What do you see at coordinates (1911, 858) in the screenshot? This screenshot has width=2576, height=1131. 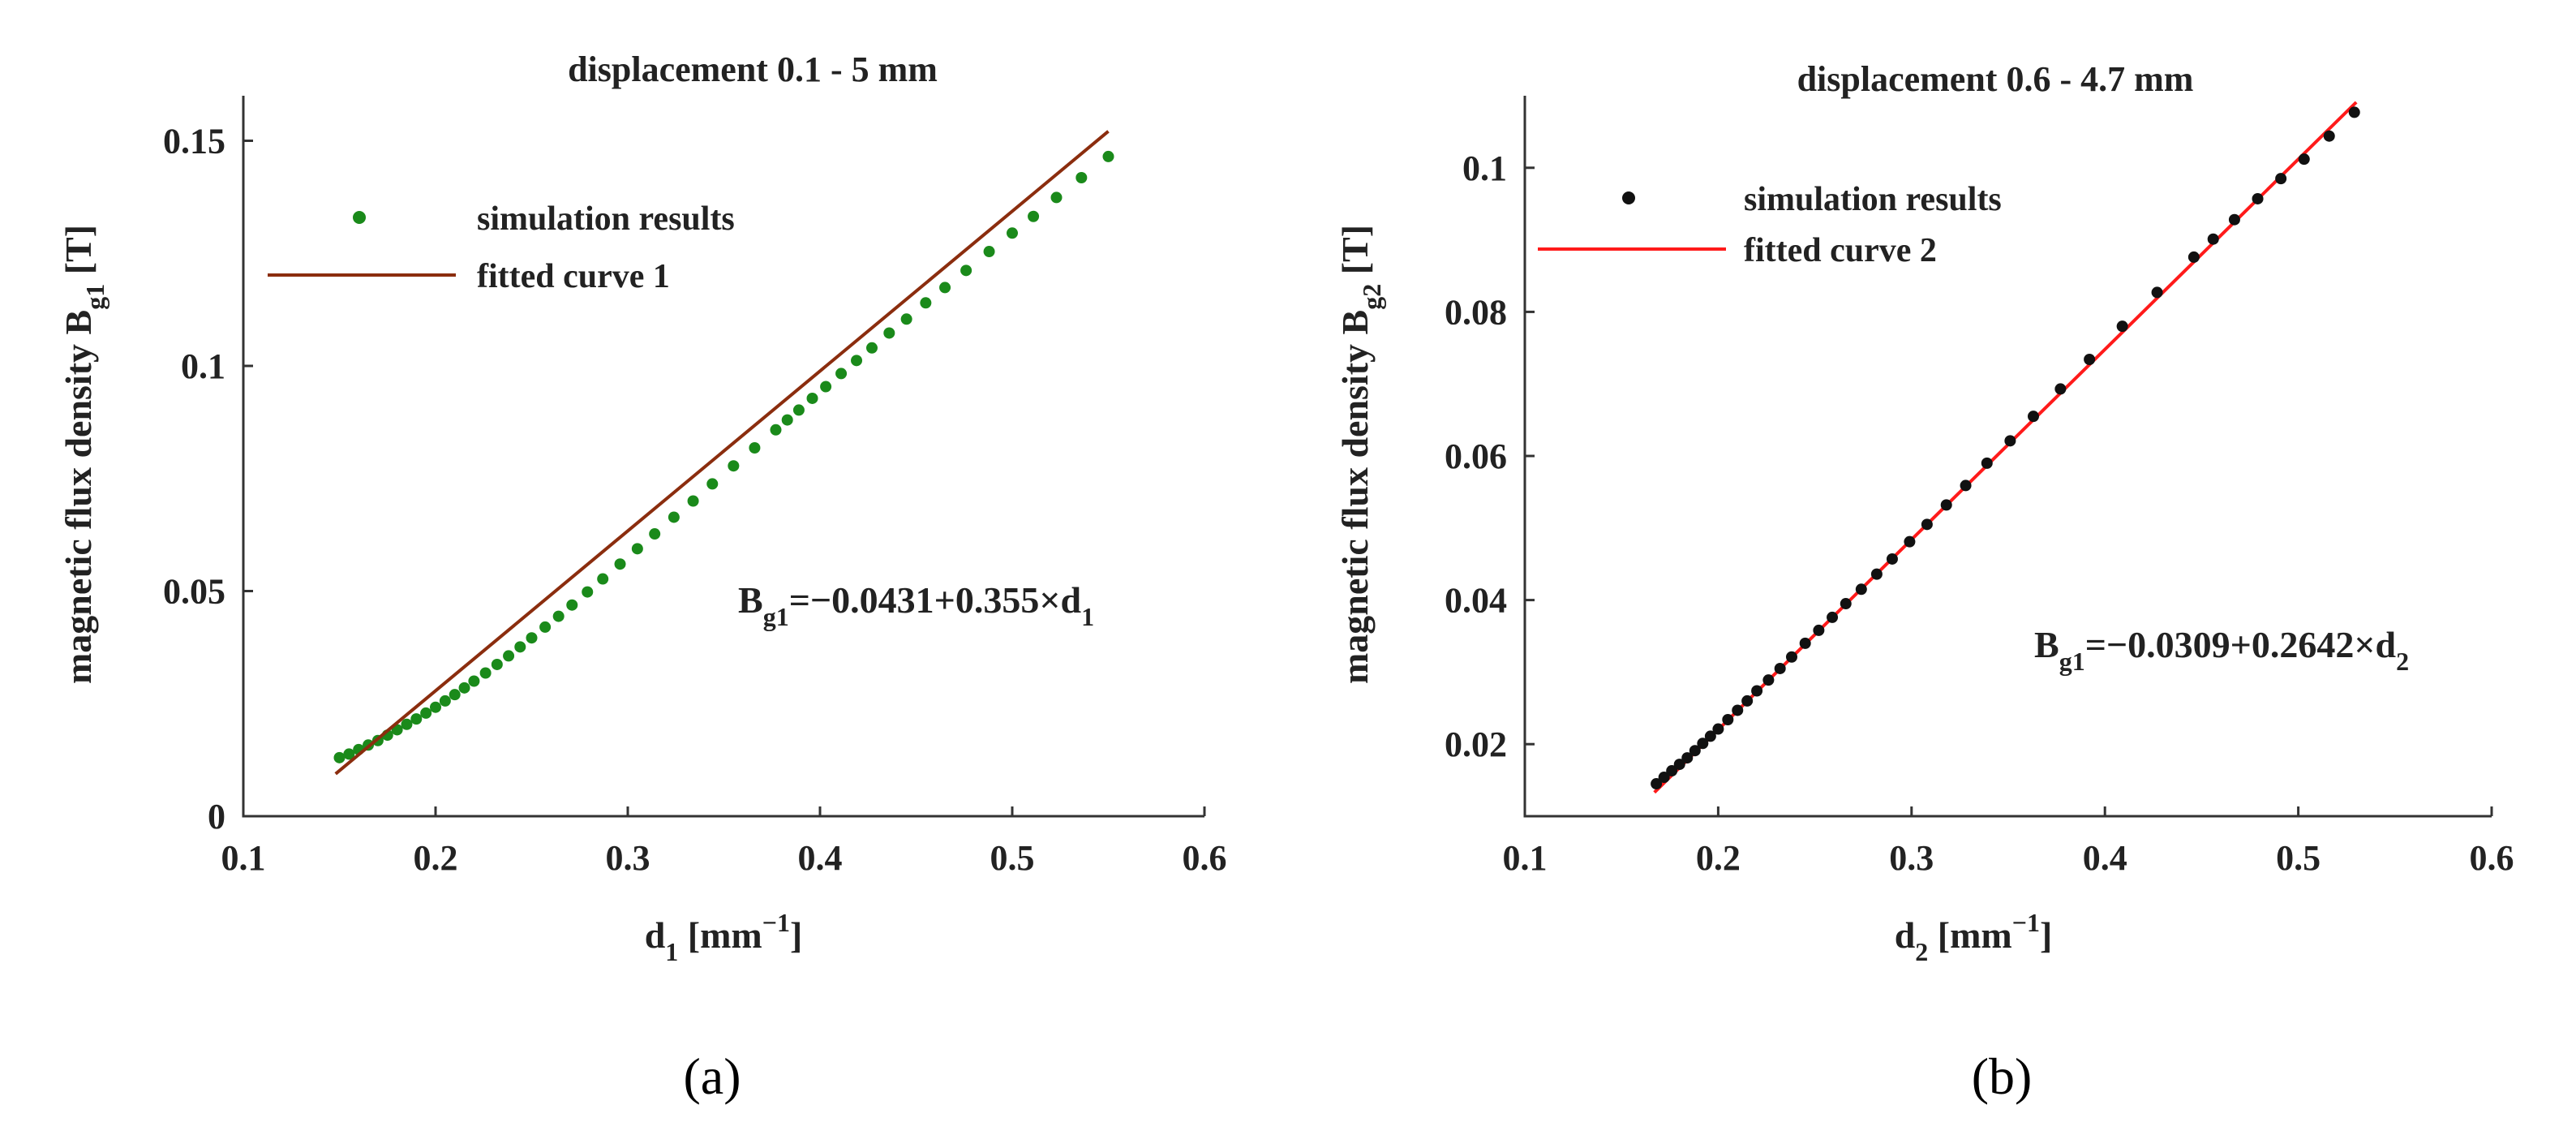 I see `x-tick-label: 0.3` at bounding box center [1911, 858].